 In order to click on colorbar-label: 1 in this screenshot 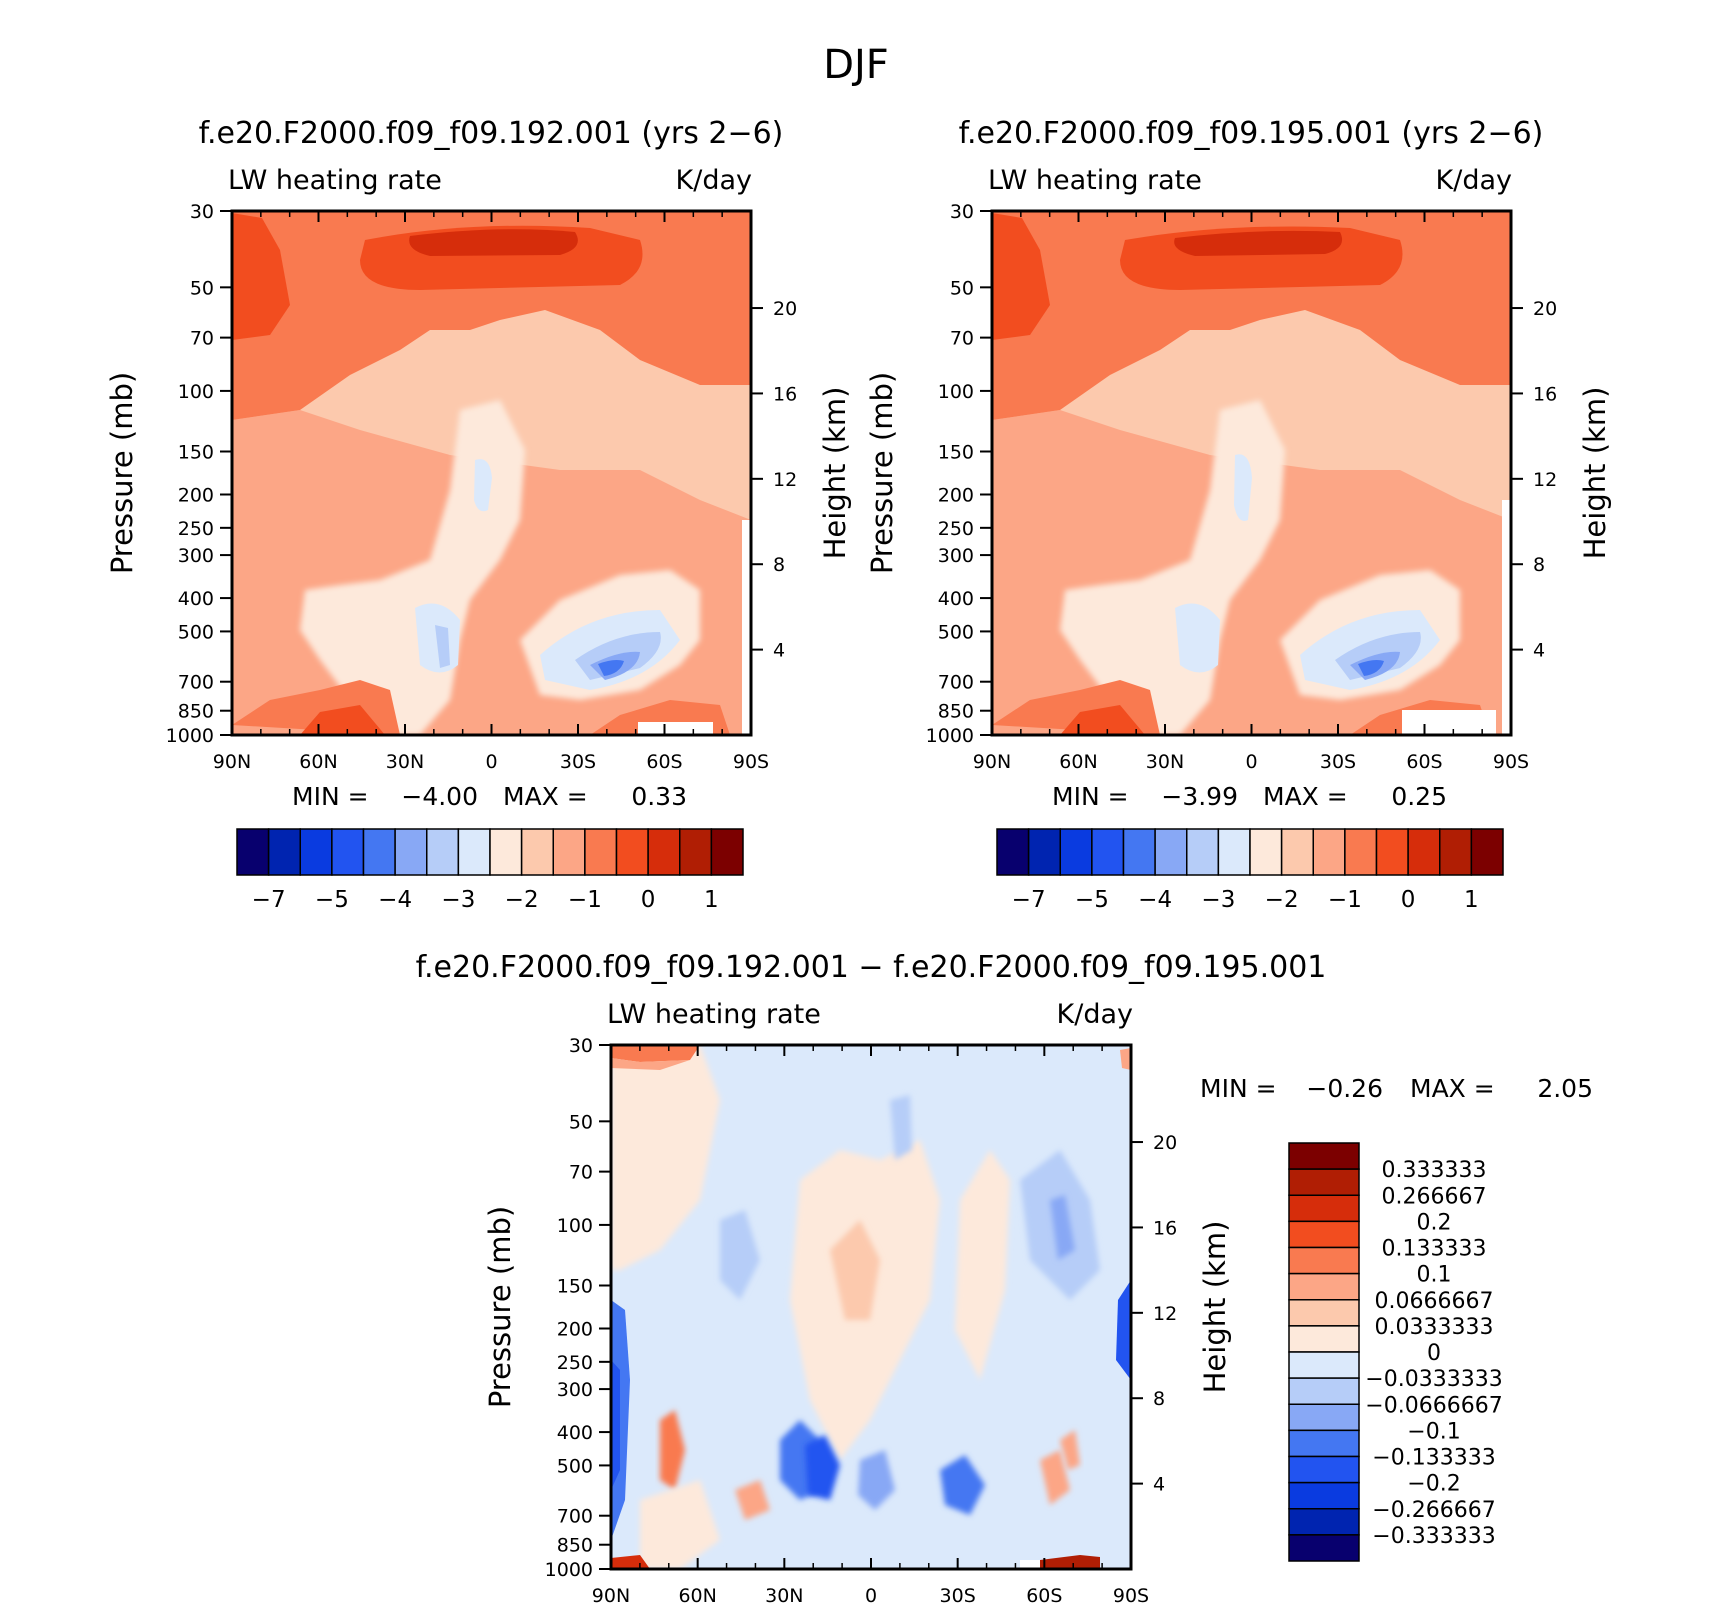, I will do `click(711, 900)`.